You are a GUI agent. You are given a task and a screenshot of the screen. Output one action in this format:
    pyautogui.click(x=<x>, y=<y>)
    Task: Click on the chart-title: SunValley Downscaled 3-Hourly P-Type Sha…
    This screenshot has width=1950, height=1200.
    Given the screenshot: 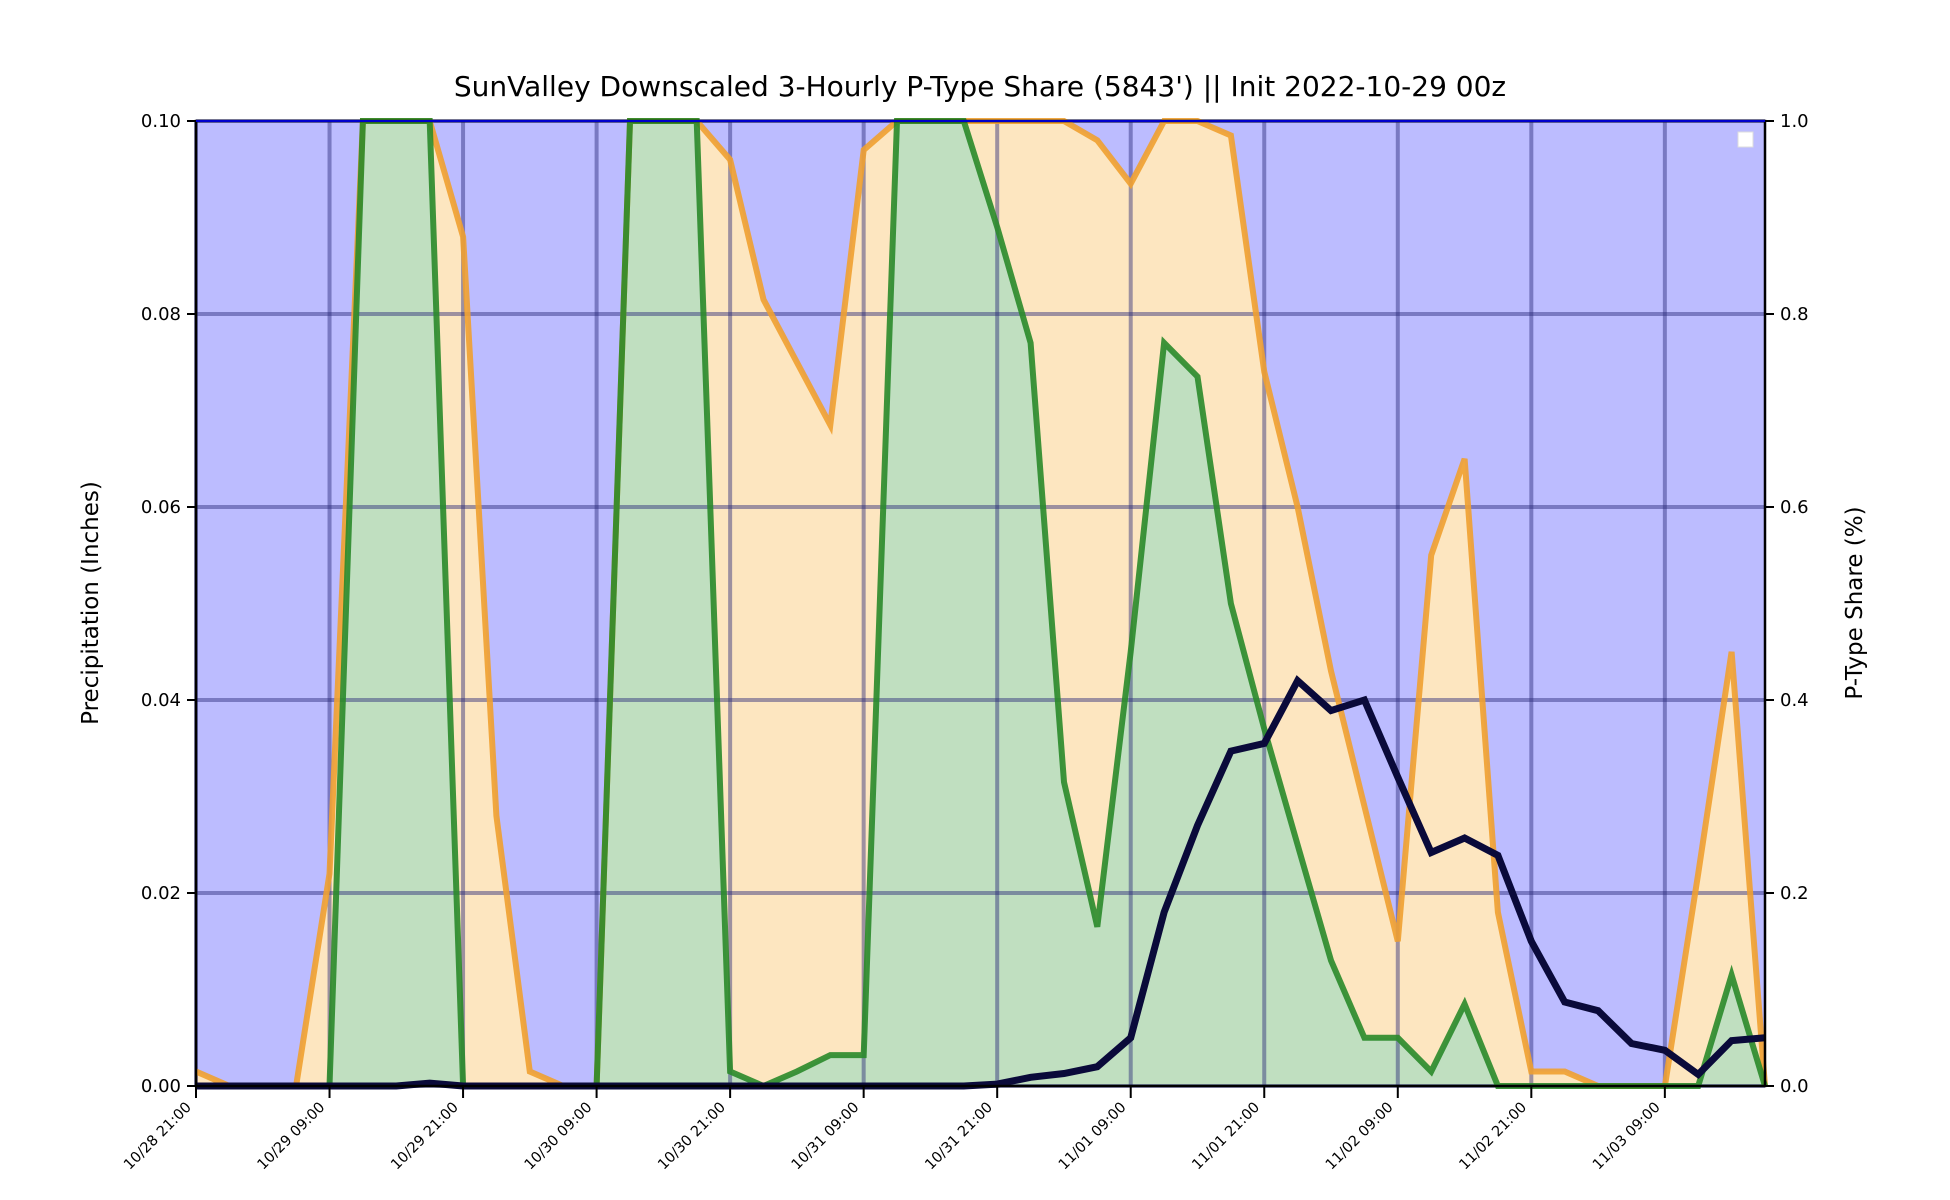 What is the action you would take?
    pyautogui.click(x=980, y=86)
    